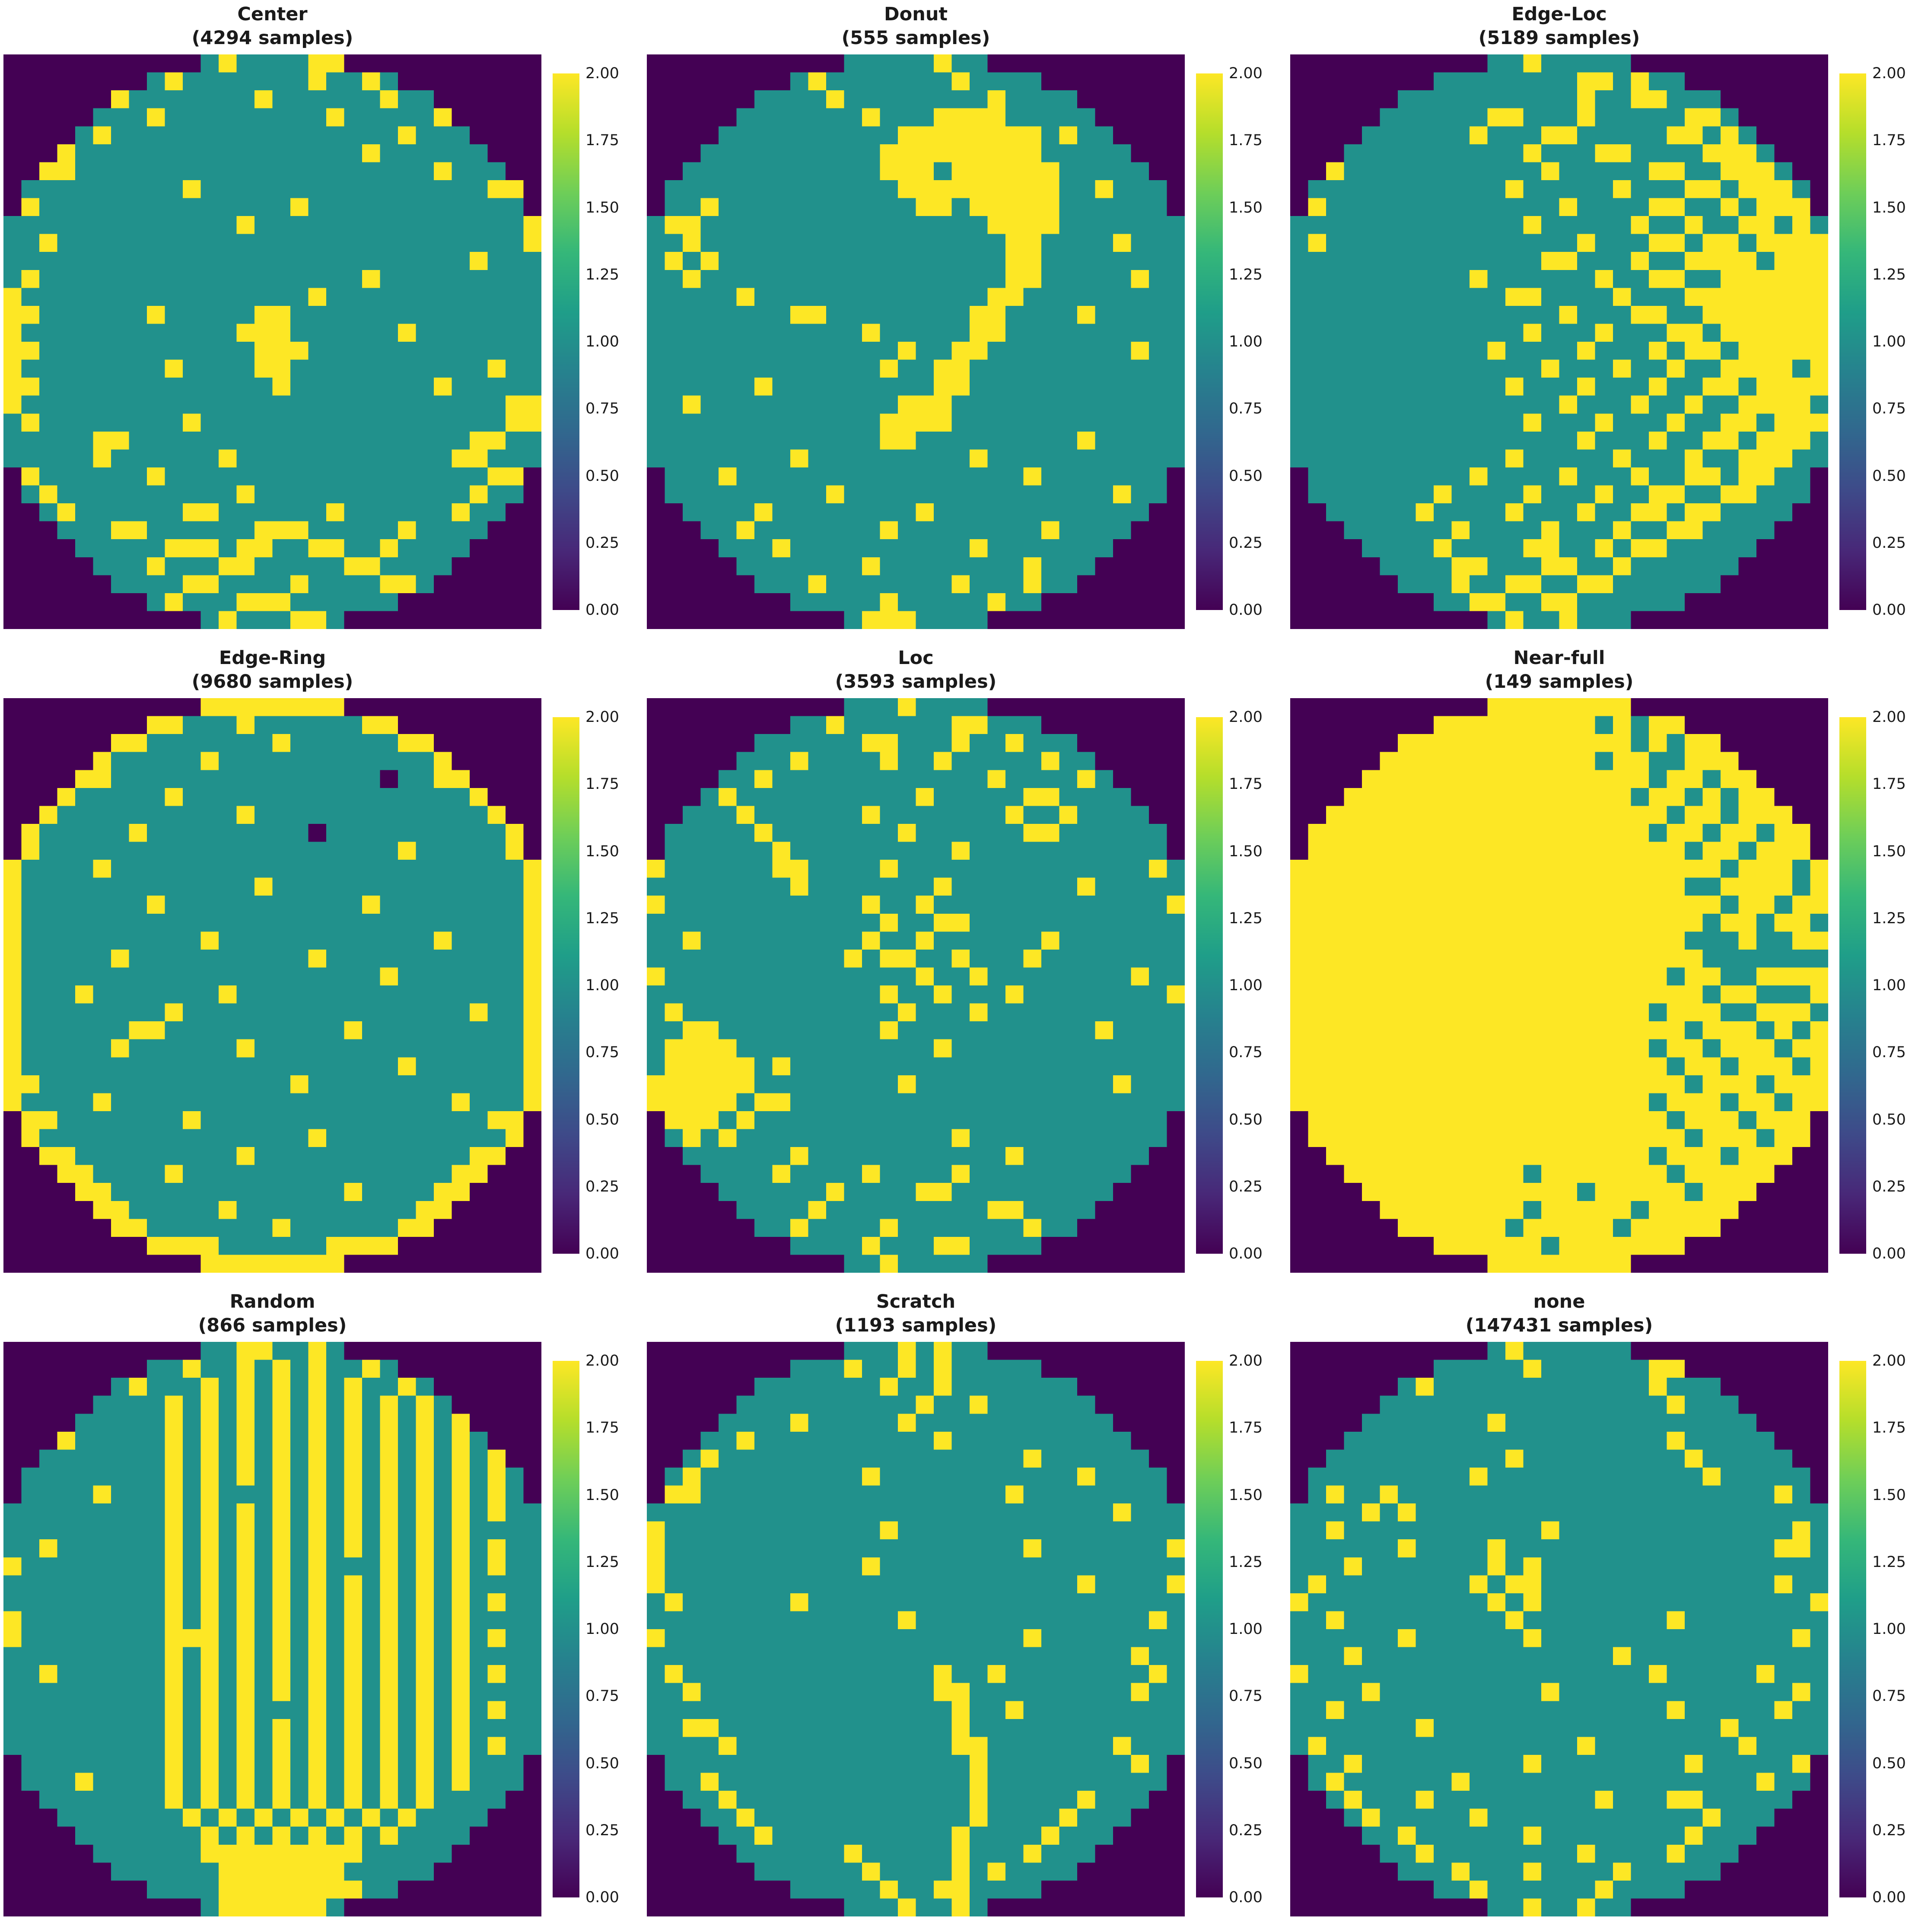 This screenshot has width=1931, height=1932. Describe the element at coordinates (916, 1301) in the screenshot. I see `panel-title-class: Scratch` at that location.